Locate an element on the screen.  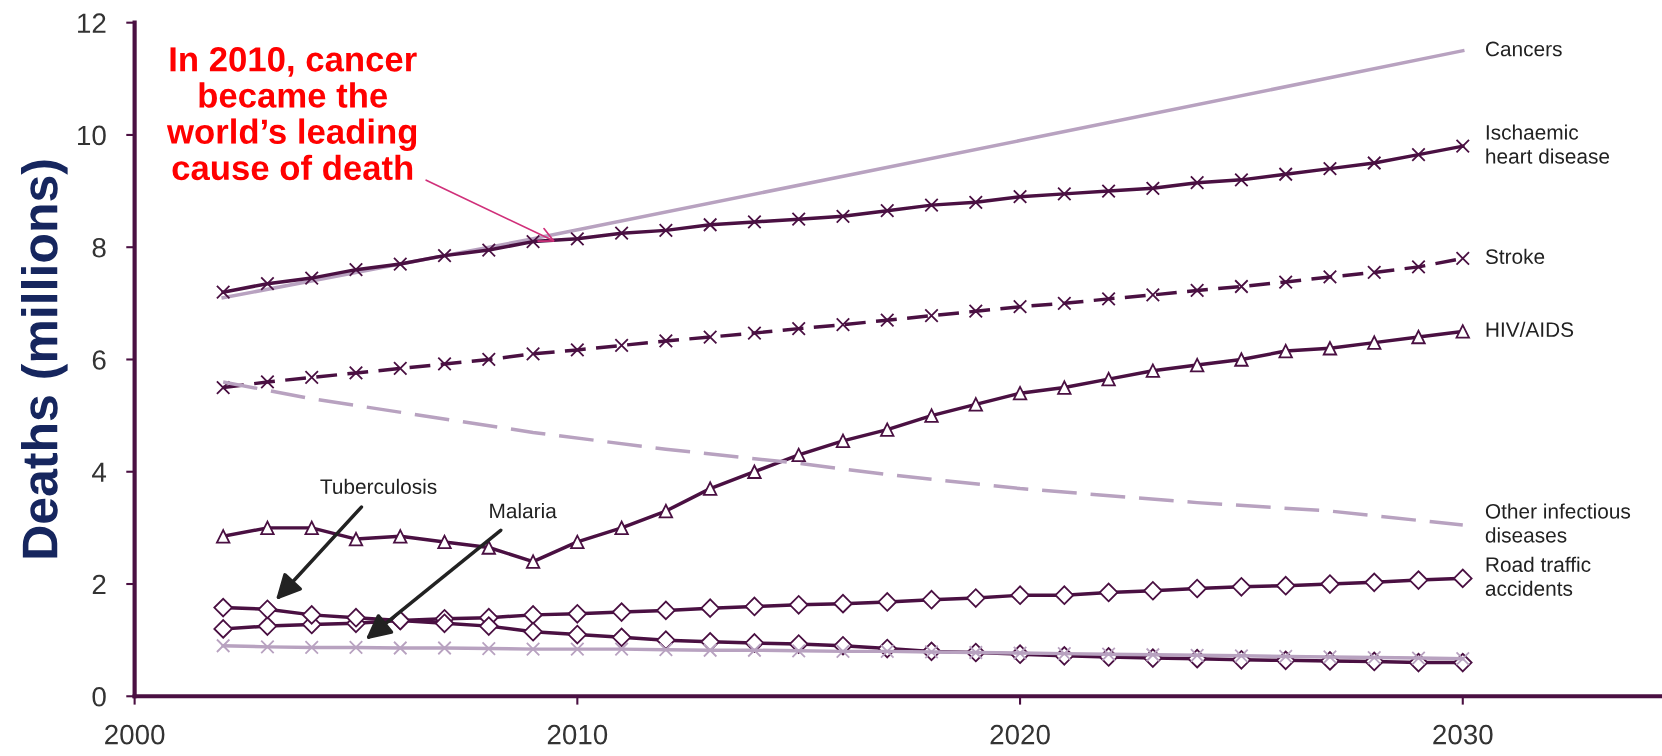
series-label: Stroke is located at coordinates (1515, 256).